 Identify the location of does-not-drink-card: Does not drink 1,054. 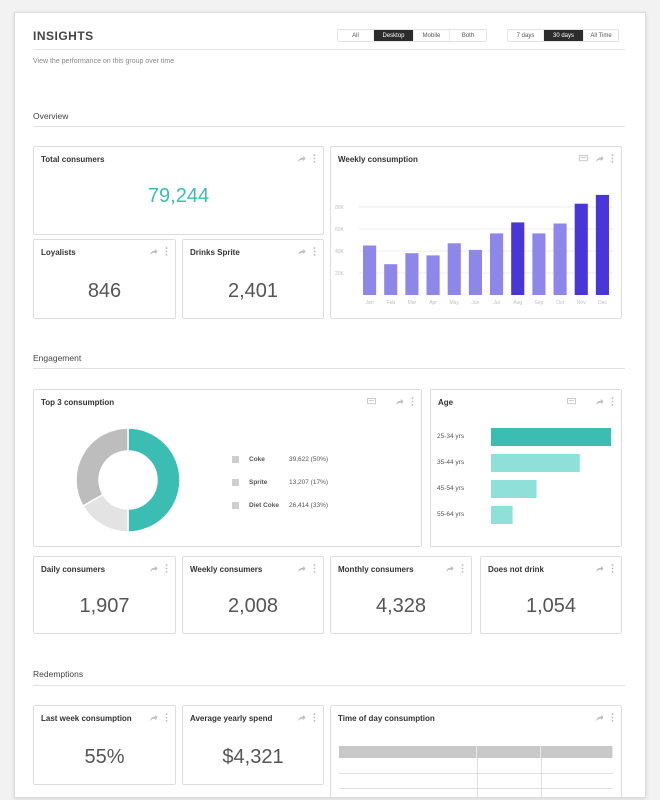
(551, 595).